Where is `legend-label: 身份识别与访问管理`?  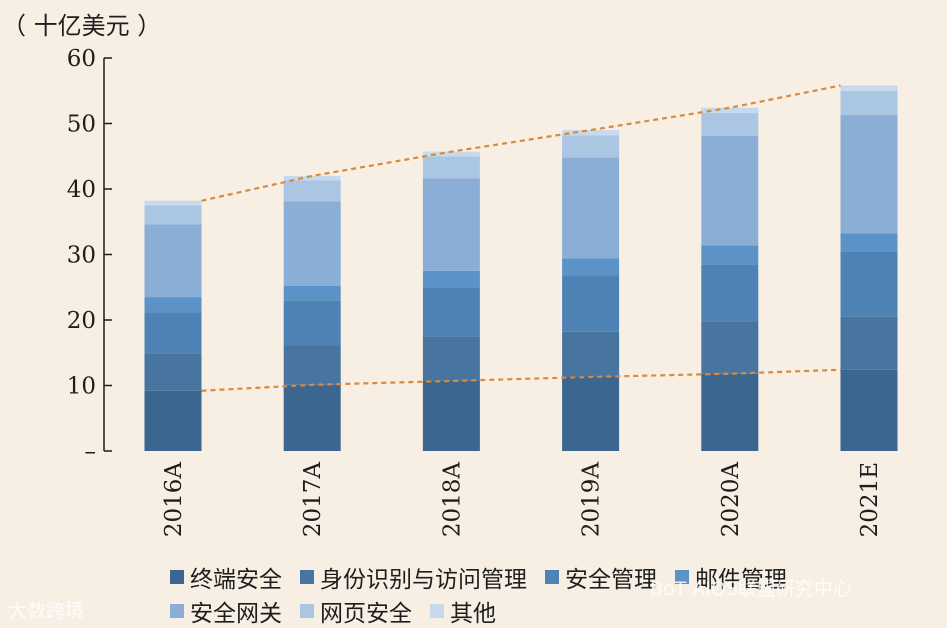 legend-label: 身份识别与访问管理 is located at coordinates (423, 580).